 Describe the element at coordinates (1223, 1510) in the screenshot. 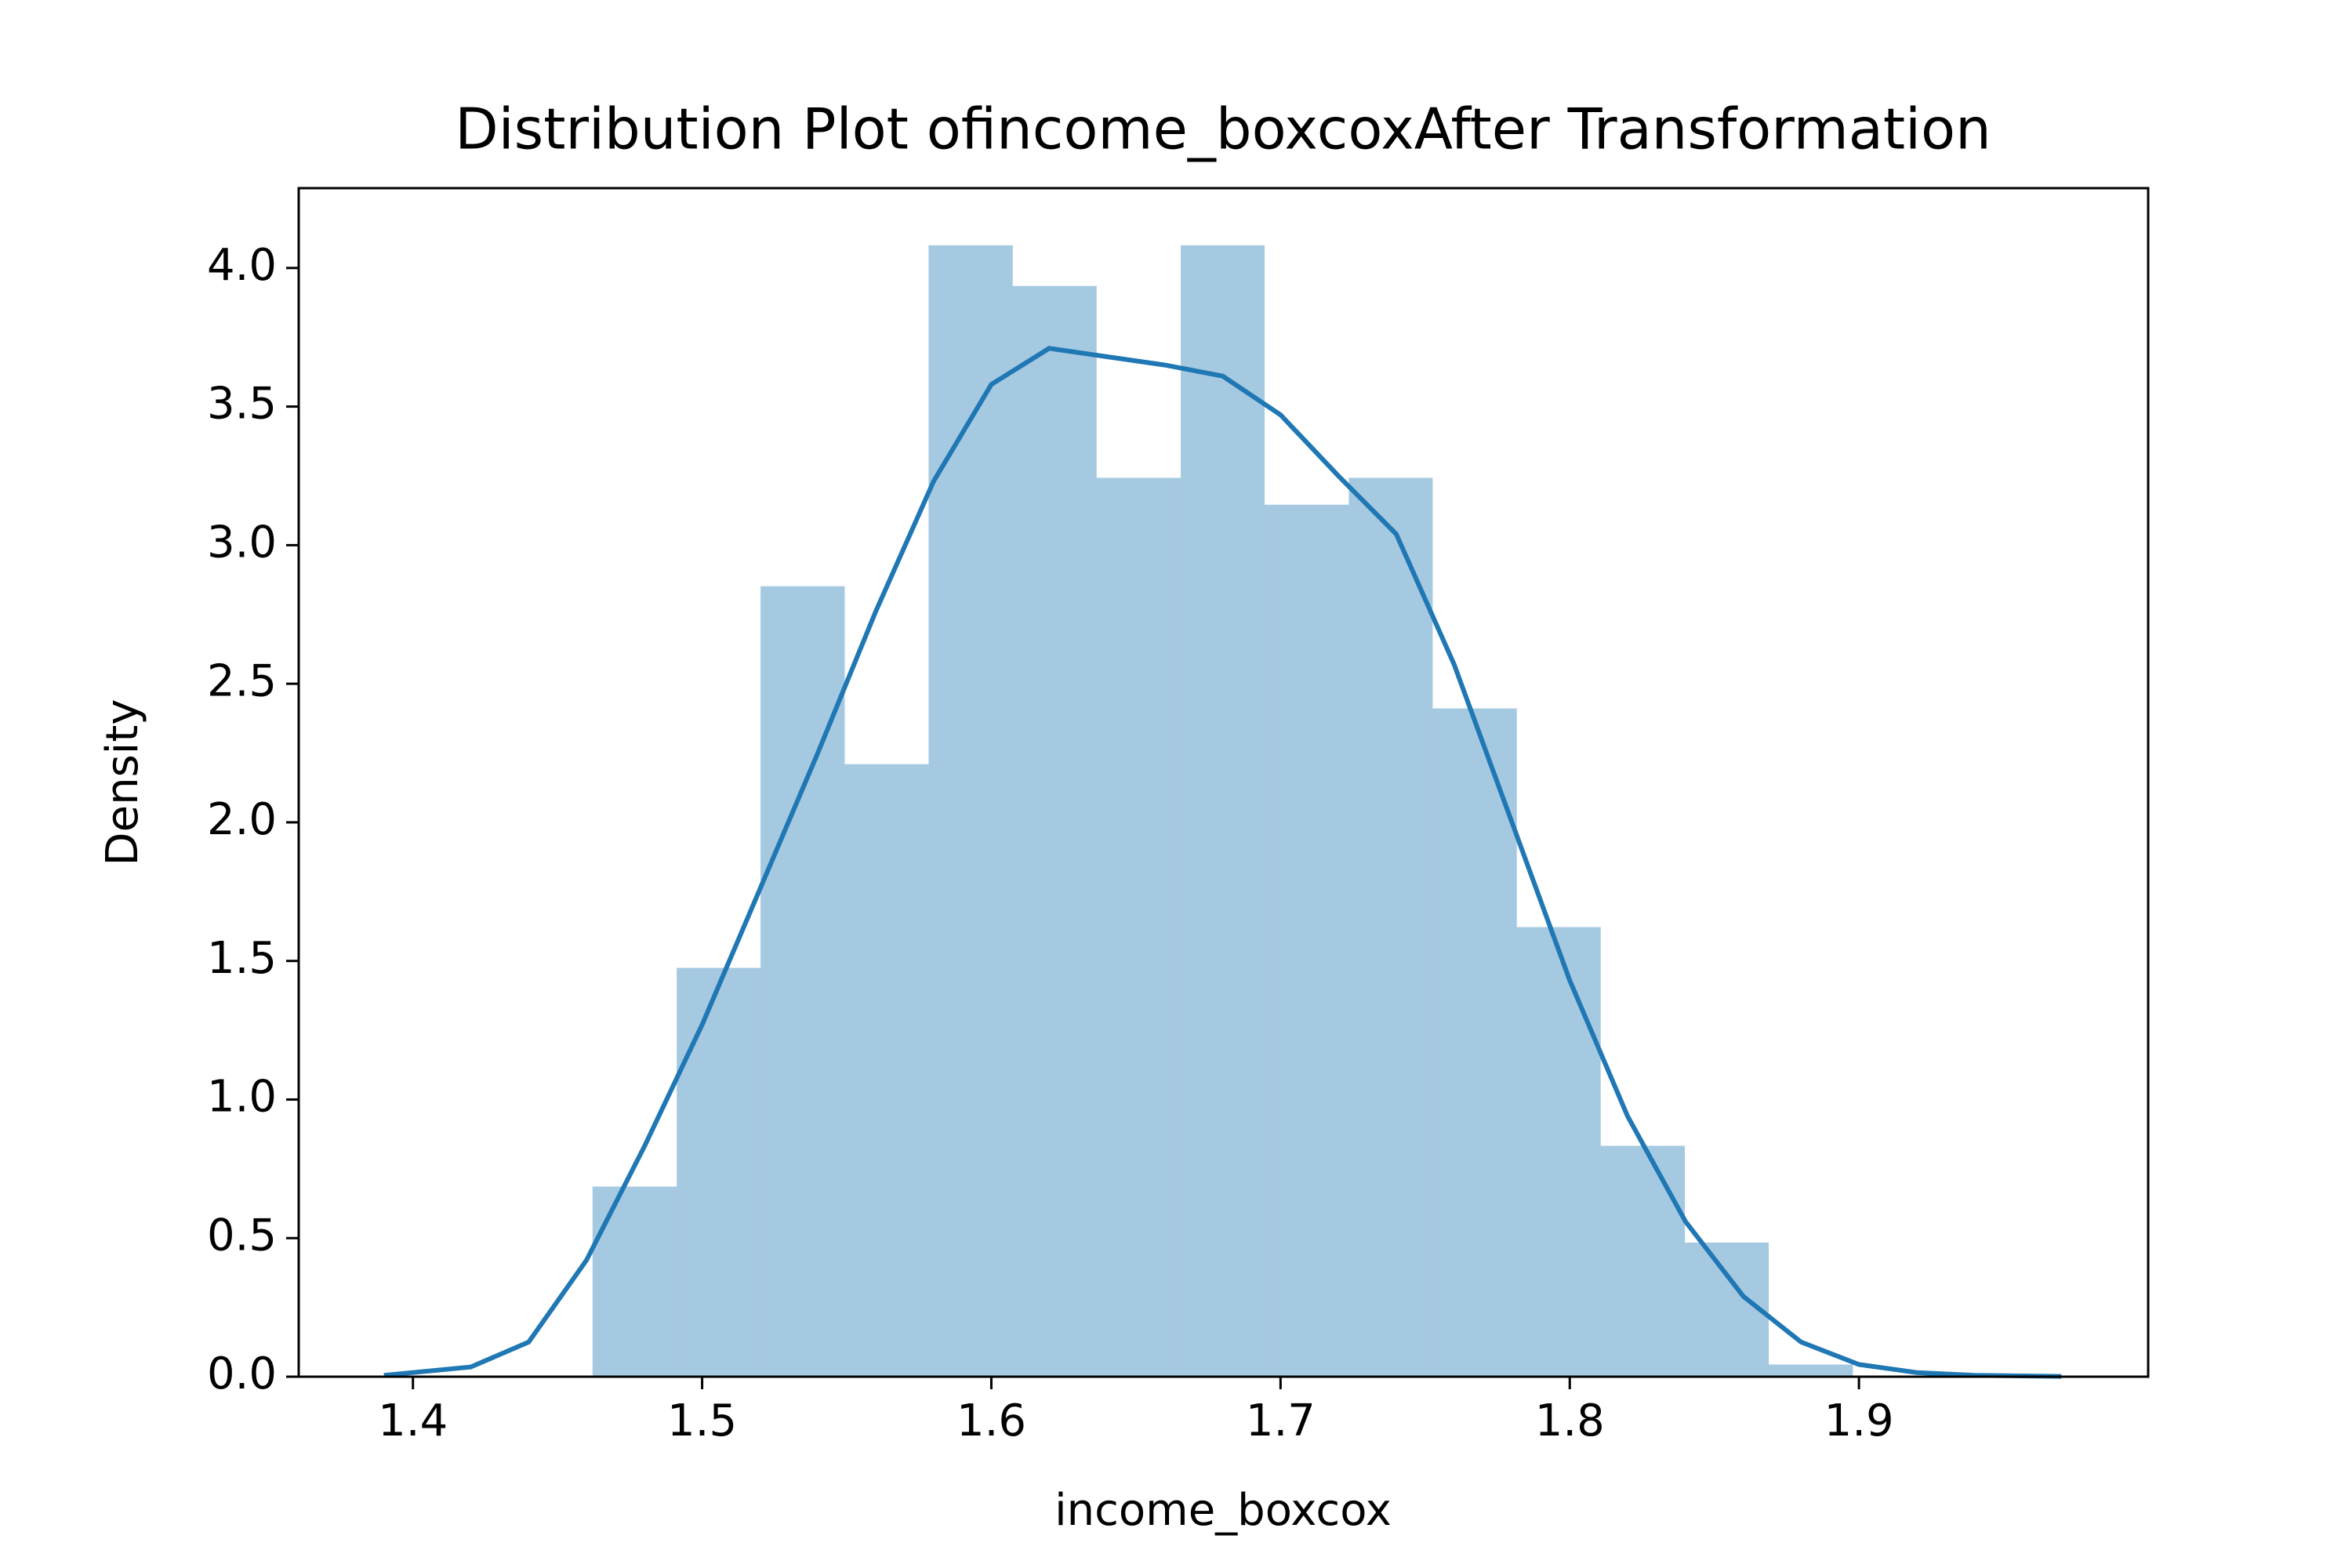

I see `x-axis-label: income_boxcox` at that location.